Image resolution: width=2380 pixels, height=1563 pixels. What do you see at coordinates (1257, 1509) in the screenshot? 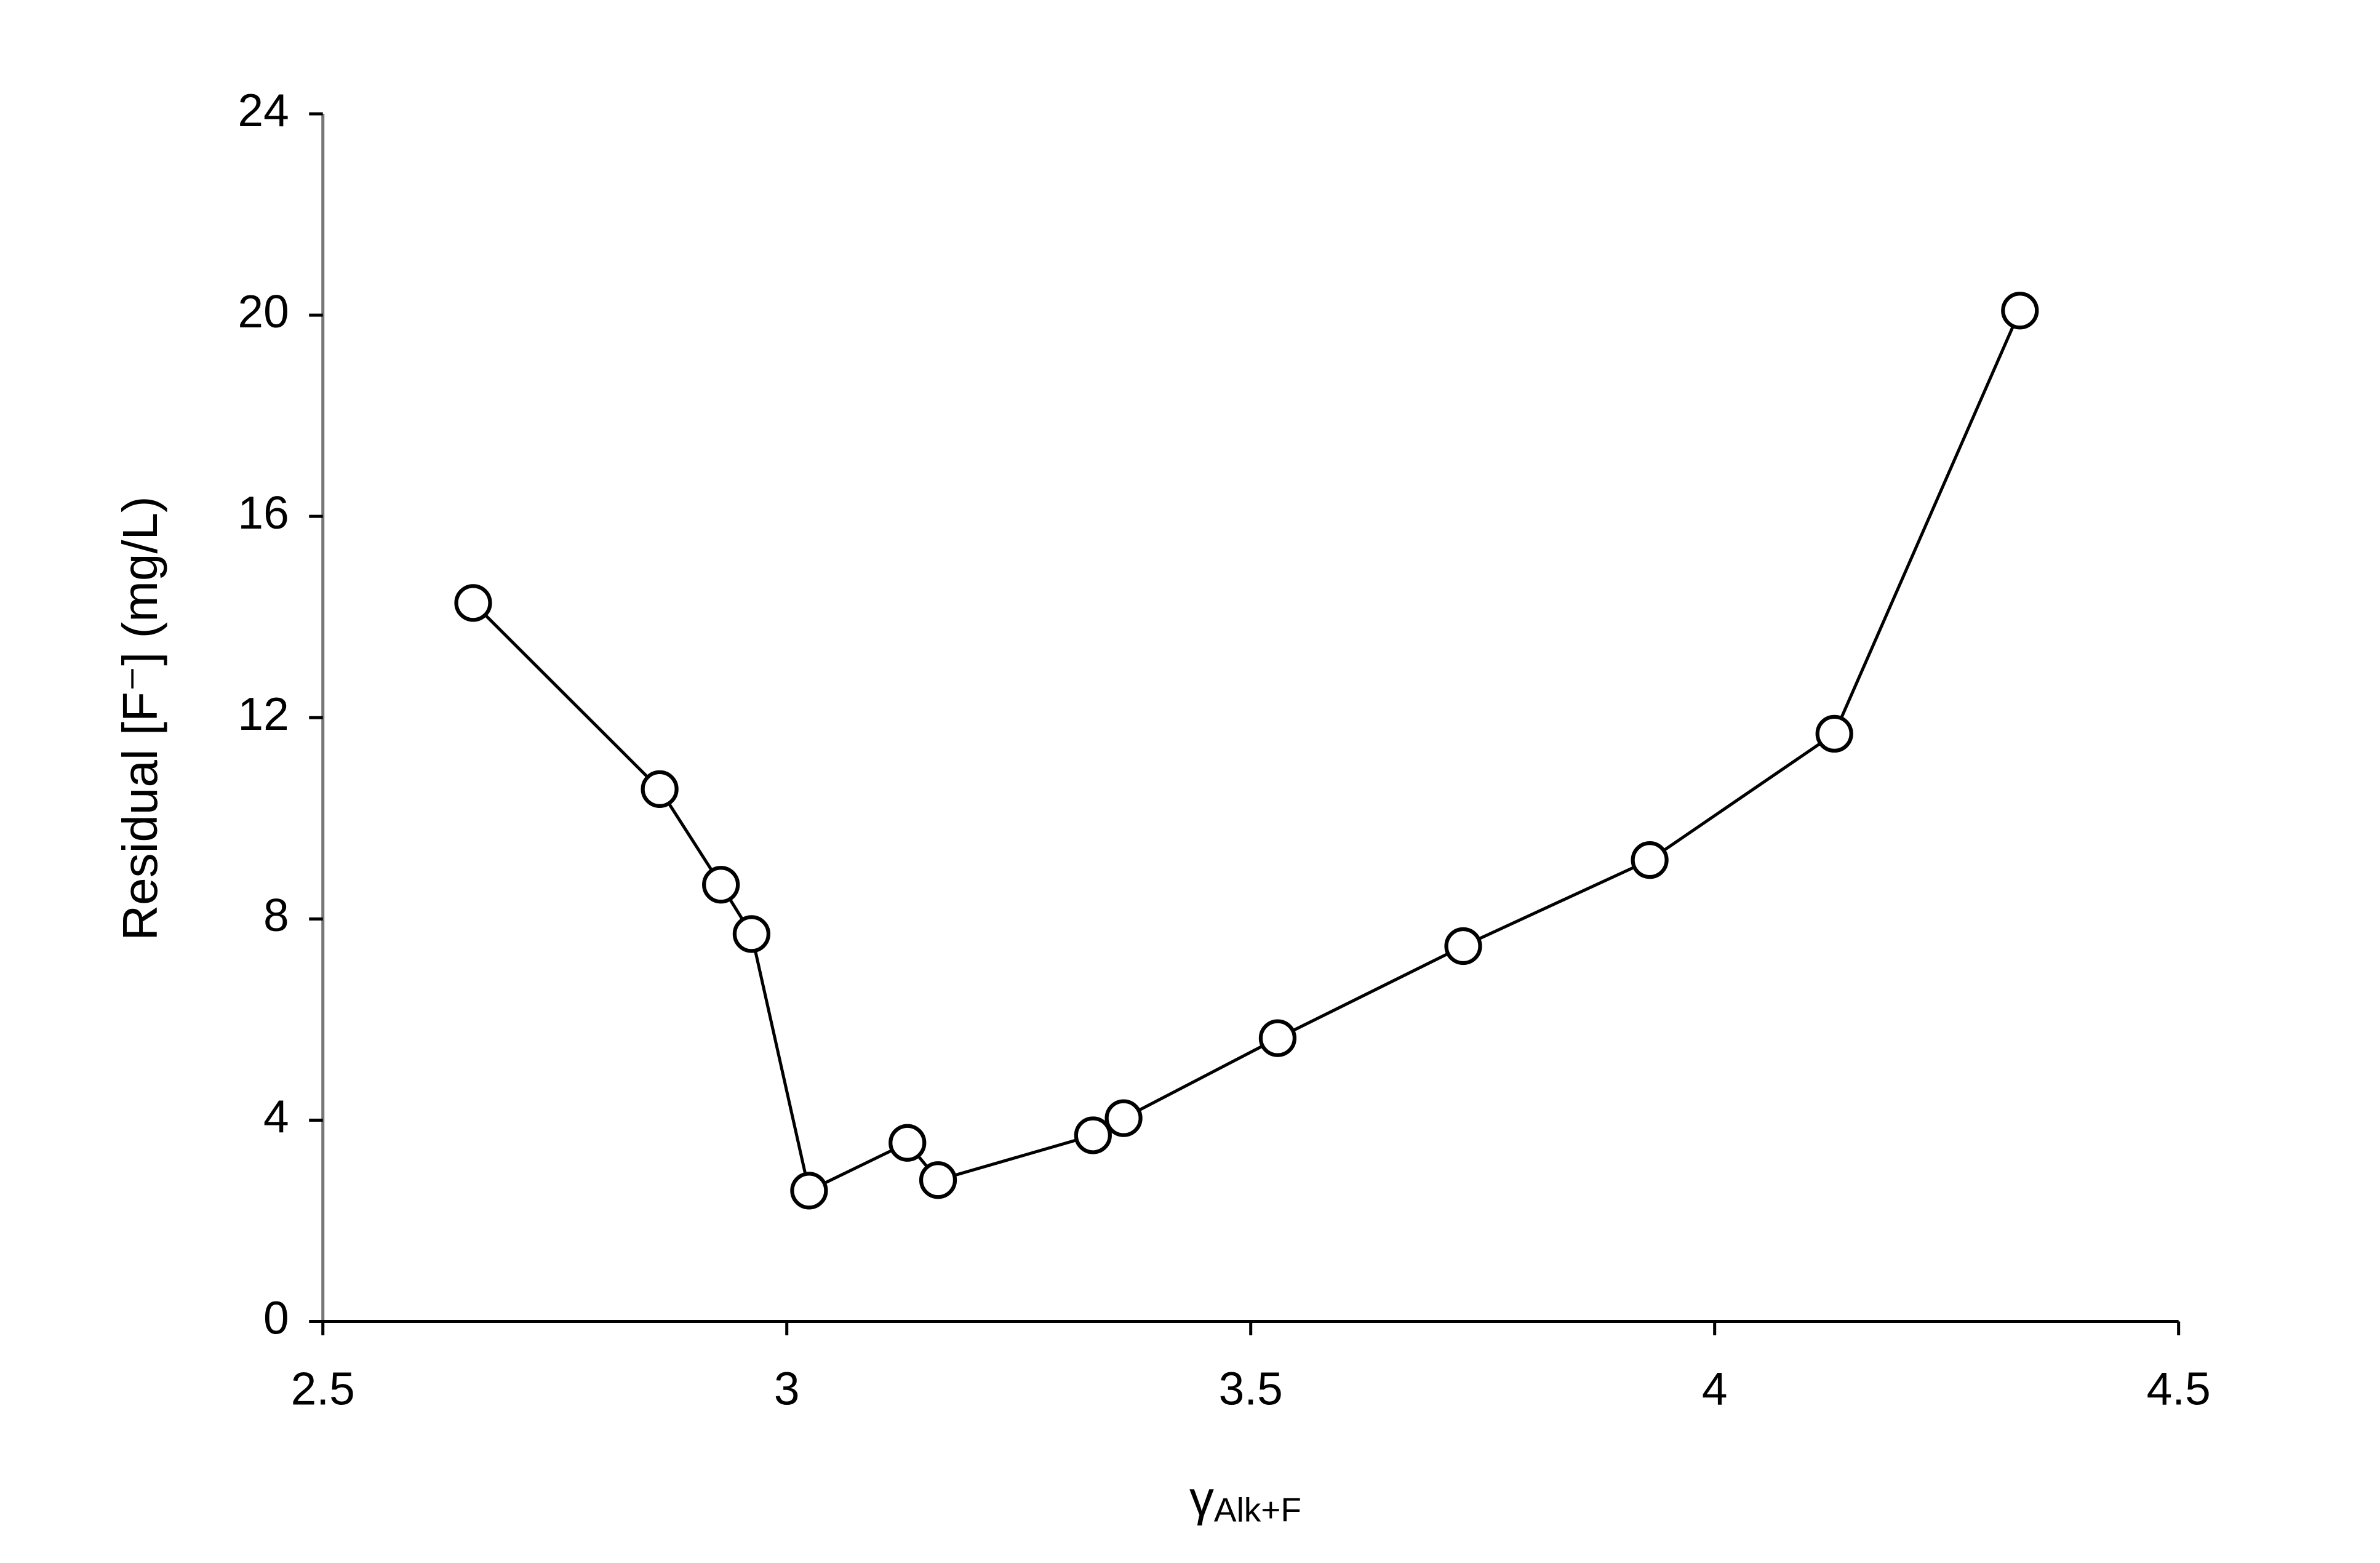
I see `x-axis-subscript: Alk+F` at bounding box center [1257, 1509].